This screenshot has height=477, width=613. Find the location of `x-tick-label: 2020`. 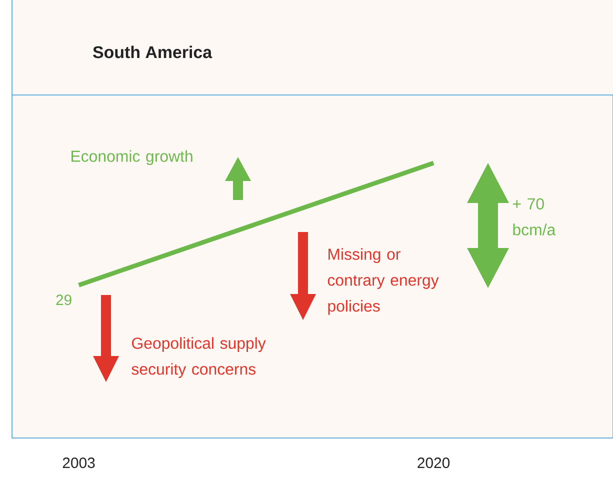

x-tick-label: 2020 is located at coordinates (434, 463).